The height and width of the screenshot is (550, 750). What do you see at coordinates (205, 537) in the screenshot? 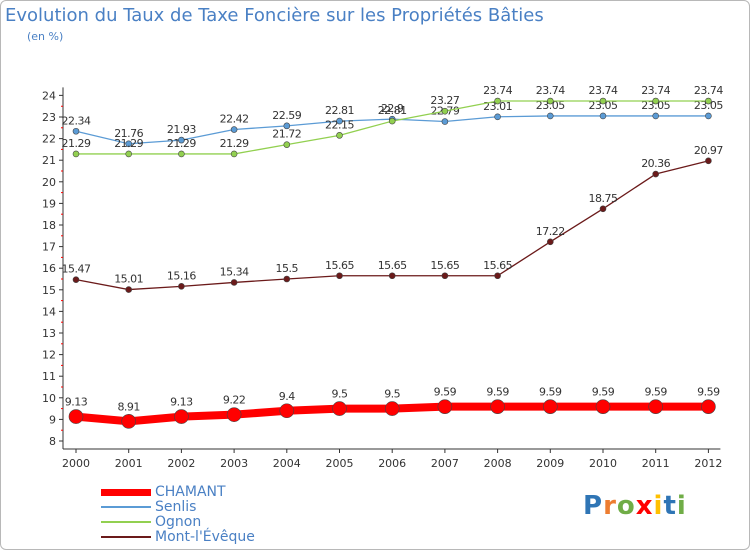
I see `legend-label-mont-l-eveque: Mont-l'Évêque` at bounding box center [205, 537].